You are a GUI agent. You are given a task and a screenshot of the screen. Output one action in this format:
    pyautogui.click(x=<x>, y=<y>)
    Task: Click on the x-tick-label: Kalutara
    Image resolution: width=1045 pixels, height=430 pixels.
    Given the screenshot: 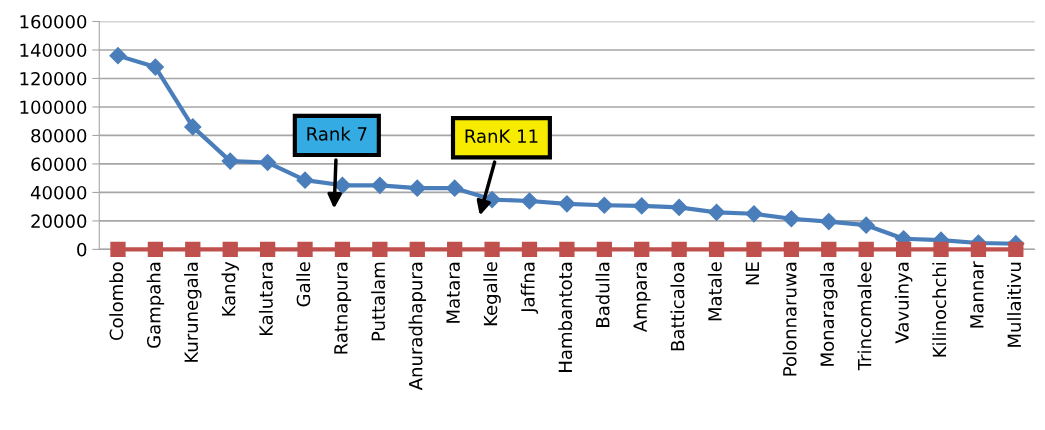 What is the action you would take?
    pyautogui.click(x=265, y=299)
    